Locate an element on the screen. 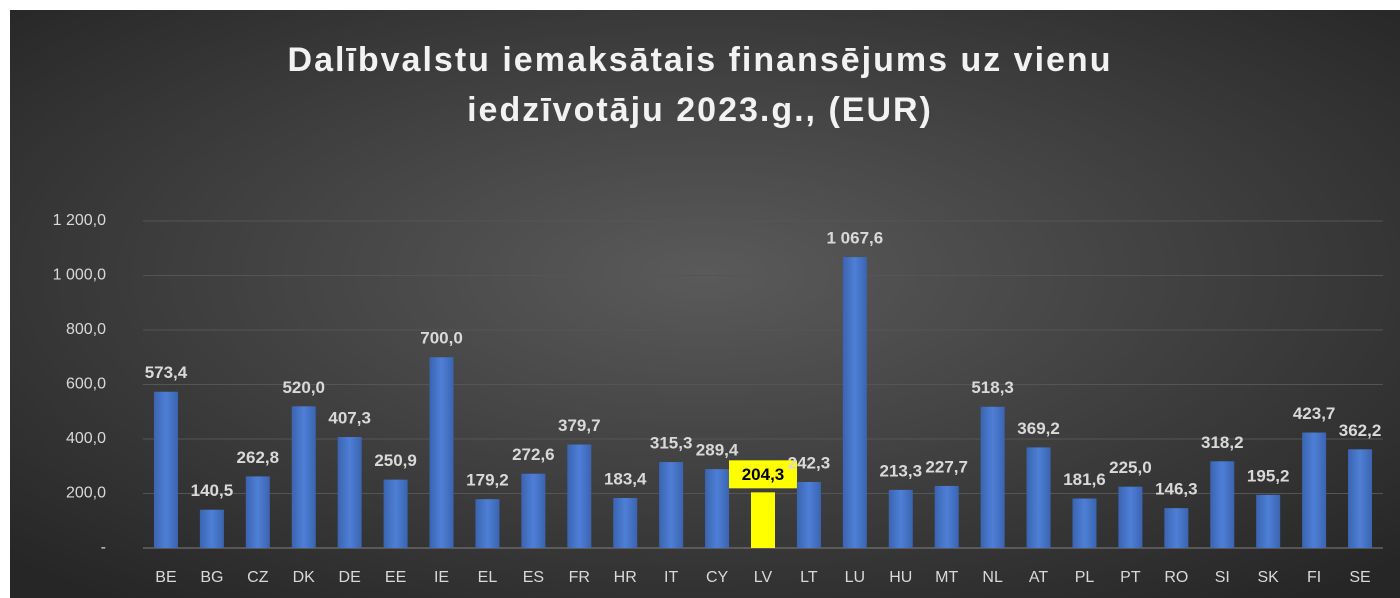 This screenshot has height=598, width=1400. y-tick-label: 1 200,0 is located at coordinates (79, 220).